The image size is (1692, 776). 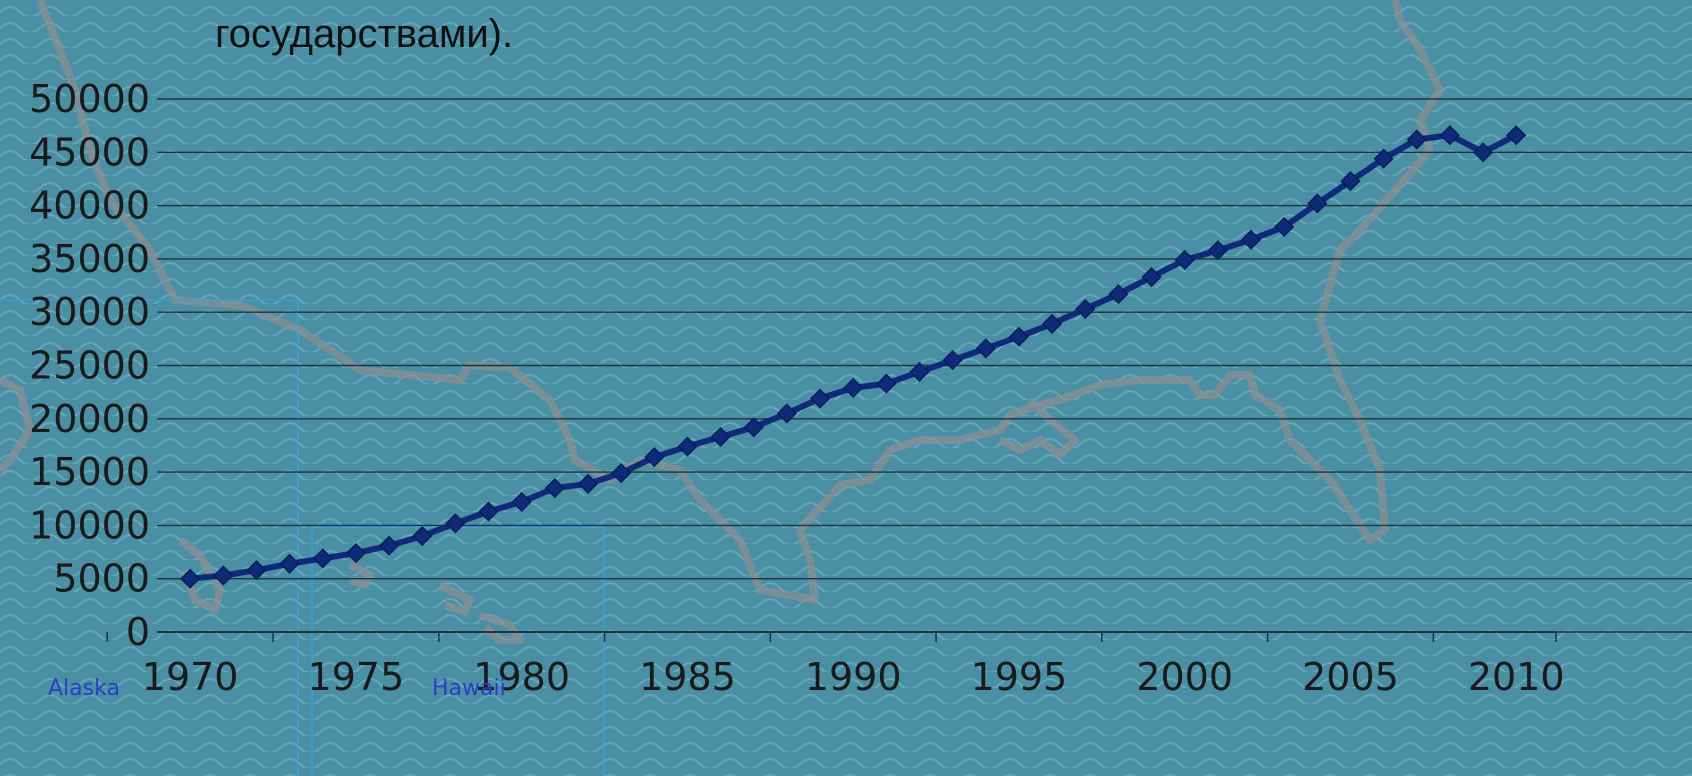 I want to click on y-tick-label: 20000, so click(x=89, y=419).